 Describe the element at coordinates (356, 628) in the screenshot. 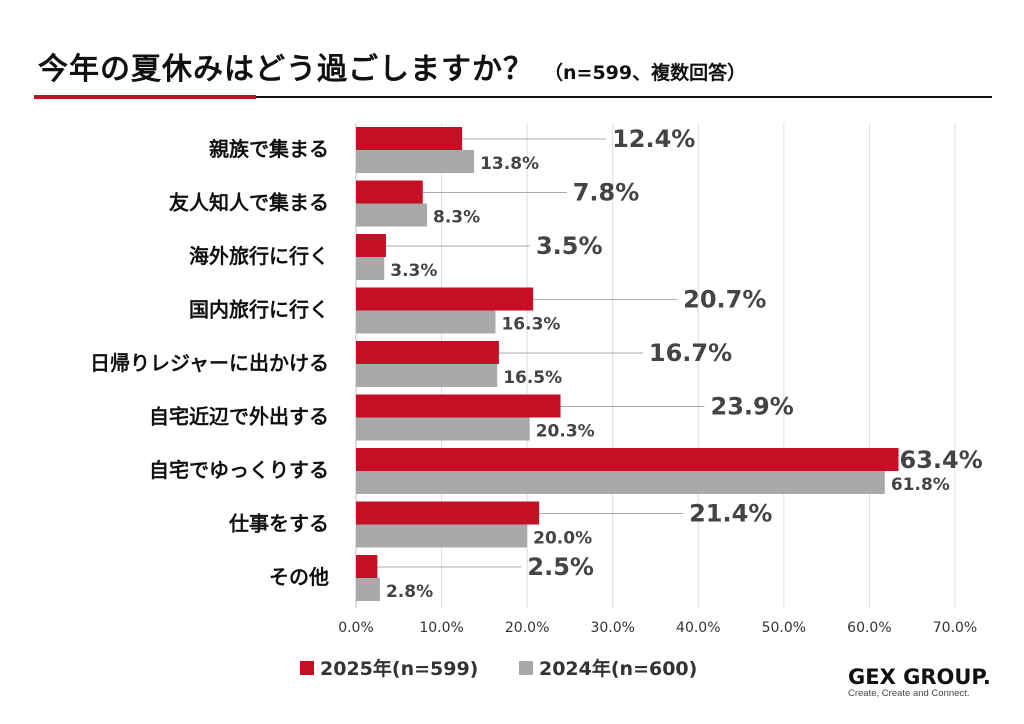

I see `x-tick-label: 0.0%` at that location.